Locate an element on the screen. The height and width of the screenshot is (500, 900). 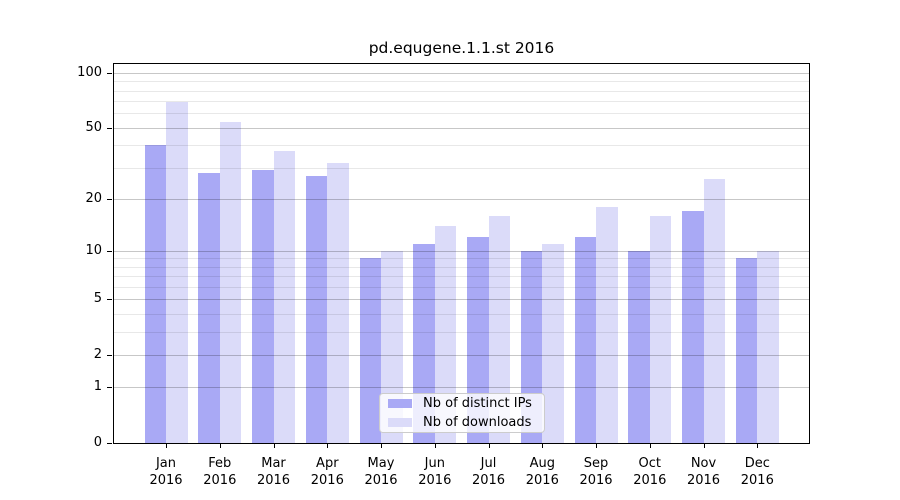
bar-distinct-ips-sep is located at coordinates (585, 340).